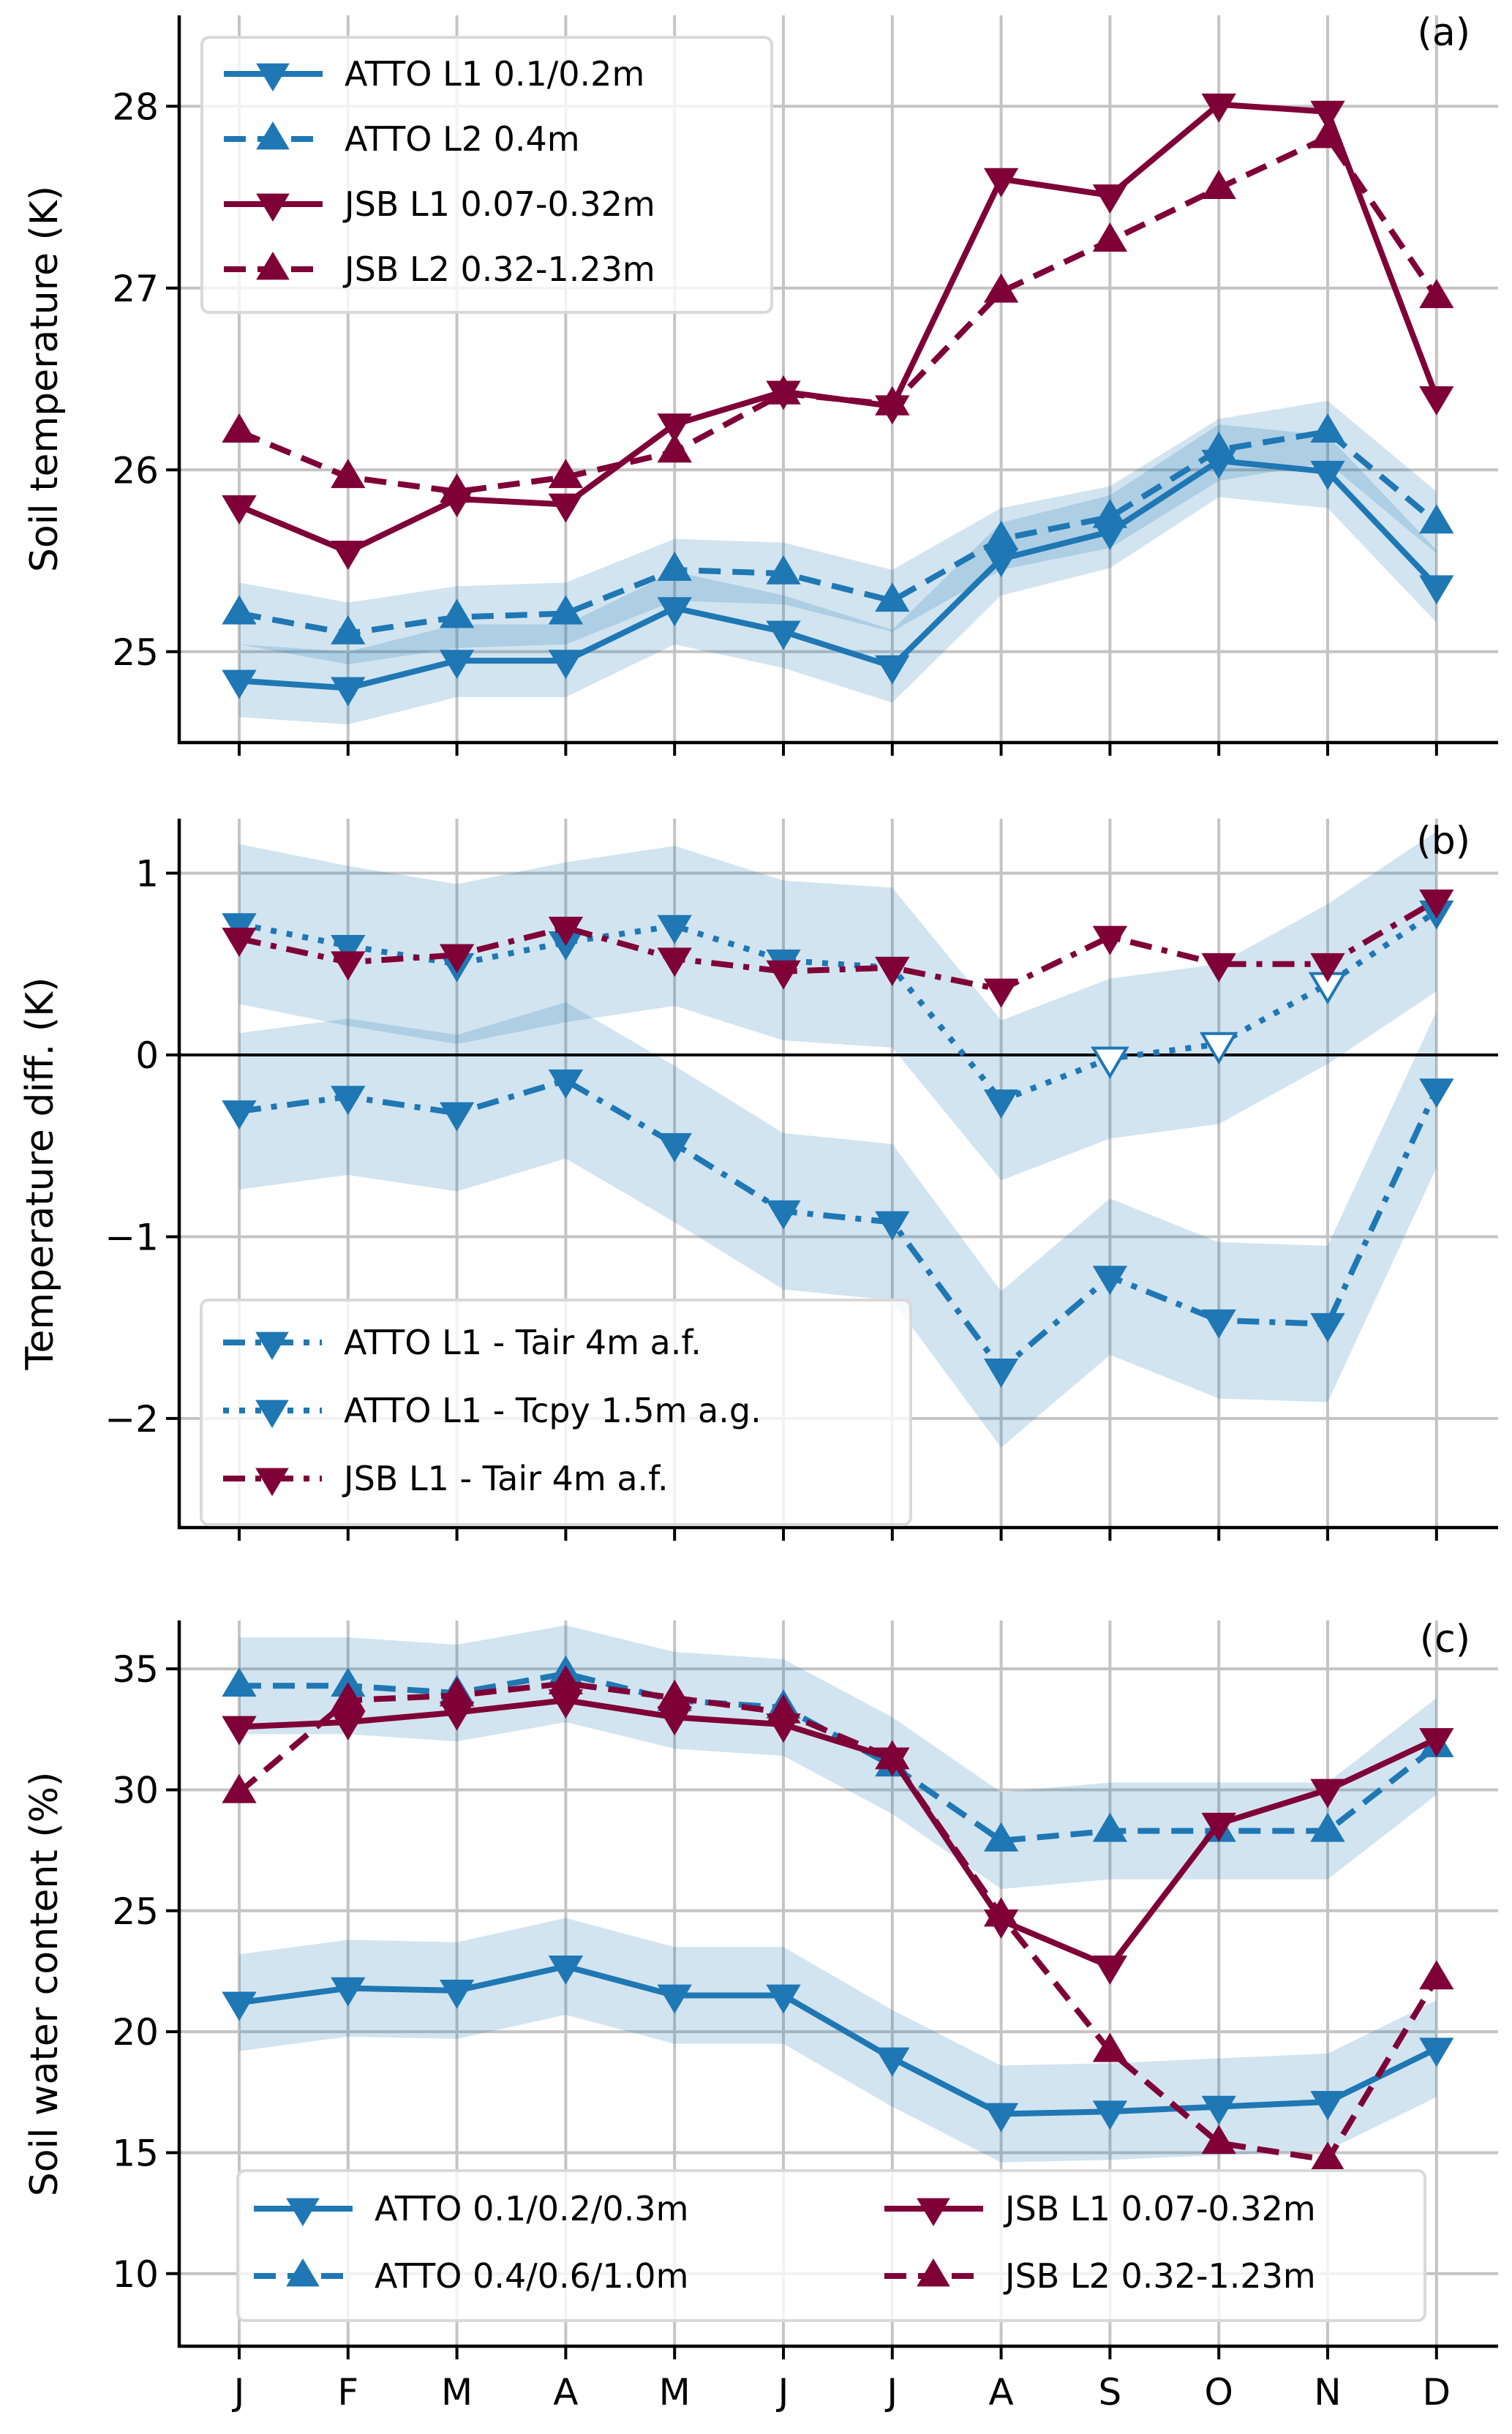 This screenshot has height=2434, width=1512. What do you see at coordinates (136, 2274) in the screenshot?
I see `y-tick-label: 10` at bounding box center [136, 2274].